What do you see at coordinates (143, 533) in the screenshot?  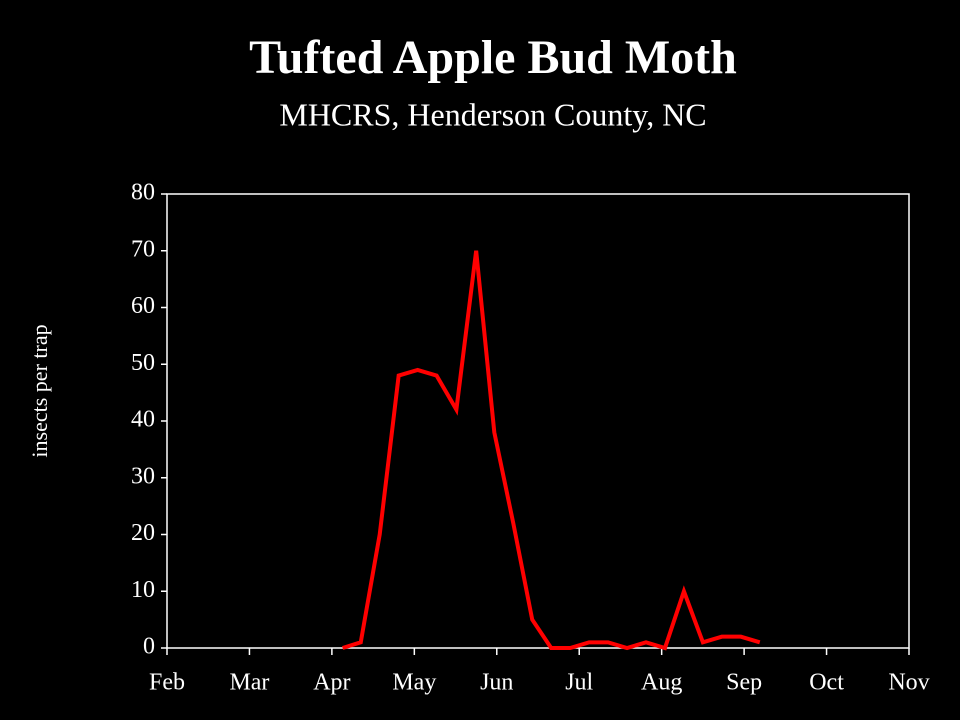 I see `y-tick-label: 20` at bounding box center [143, 533].